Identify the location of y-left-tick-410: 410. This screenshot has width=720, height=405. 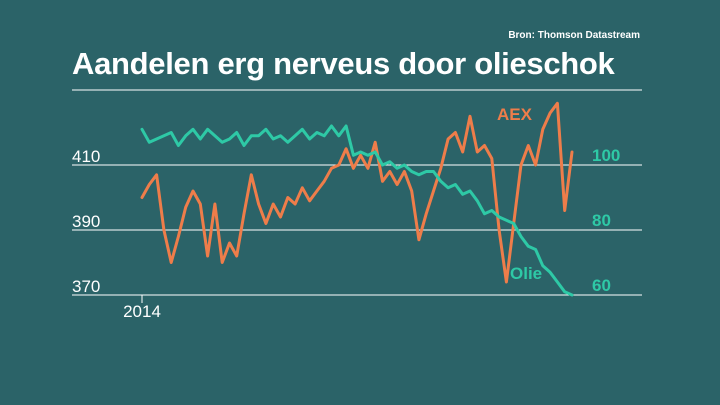
(86, 156).